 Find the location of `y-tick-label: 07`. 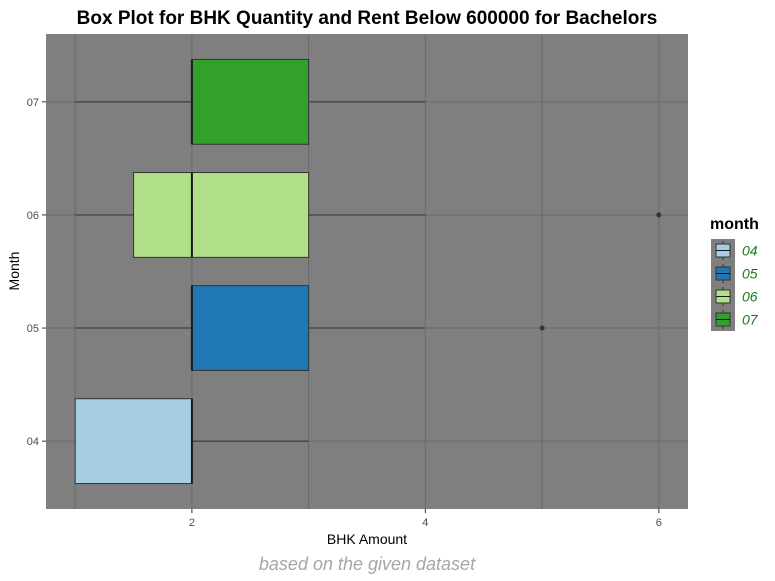

y-tick-label: 07 is located at coordinates (33, 103).